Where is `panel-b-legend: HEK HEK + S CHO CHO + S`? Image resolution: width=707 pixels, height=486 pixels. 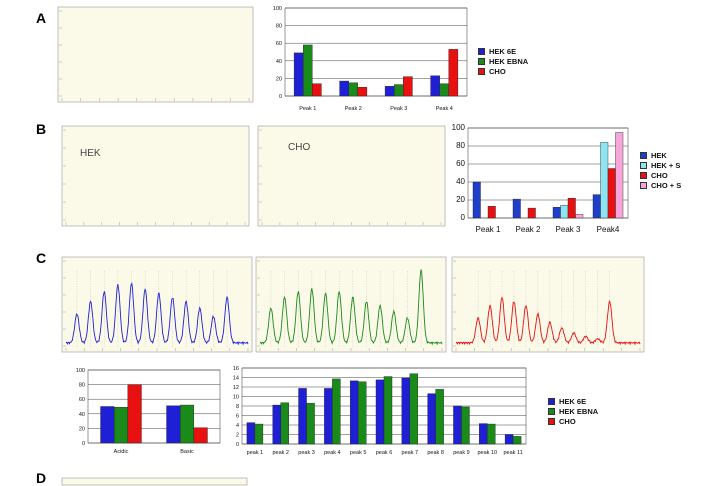
panel-b-legend: HEK HEK + S CHO CHO + S is located at coordinates (660, 170).